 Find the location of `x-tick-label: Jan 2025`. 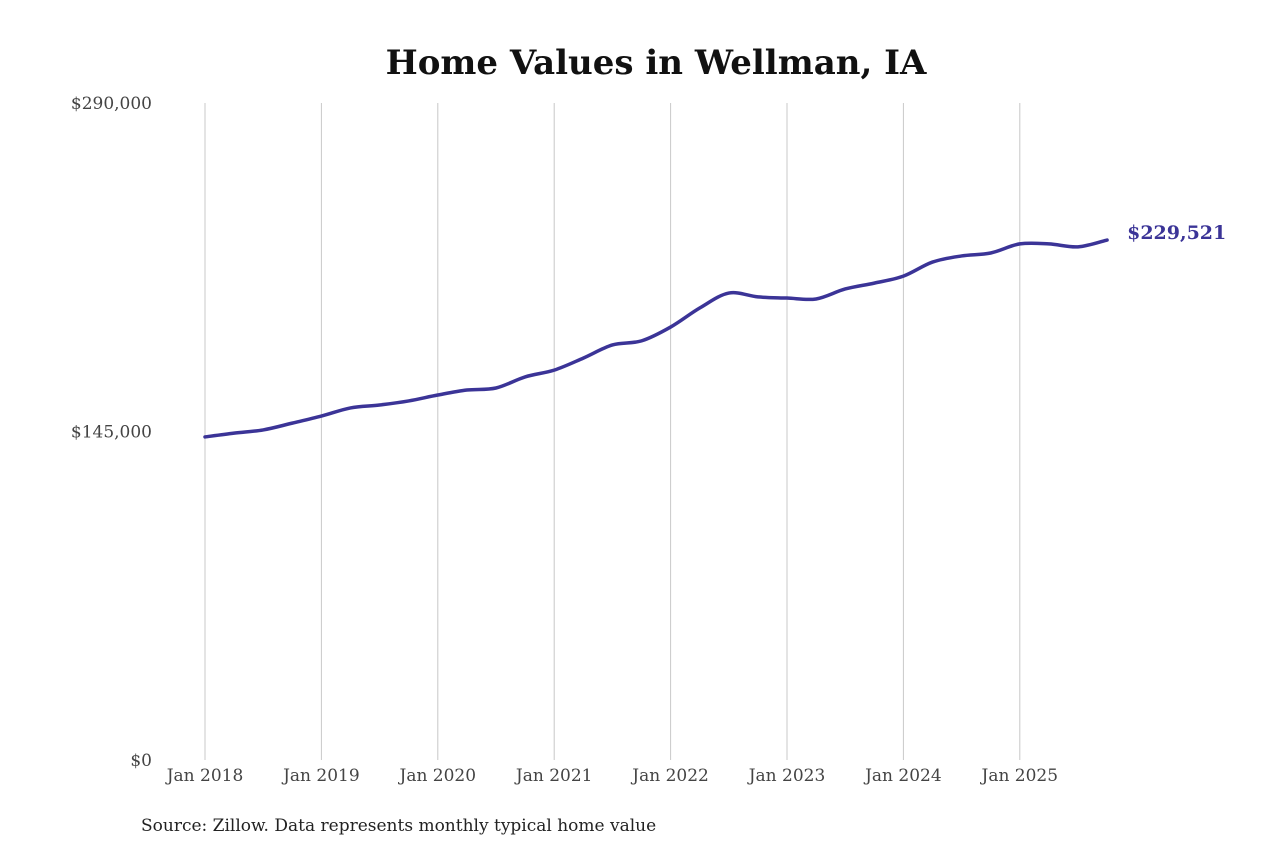

x-tick-label: Jan 2025 is located at coordinates (1019, 776).